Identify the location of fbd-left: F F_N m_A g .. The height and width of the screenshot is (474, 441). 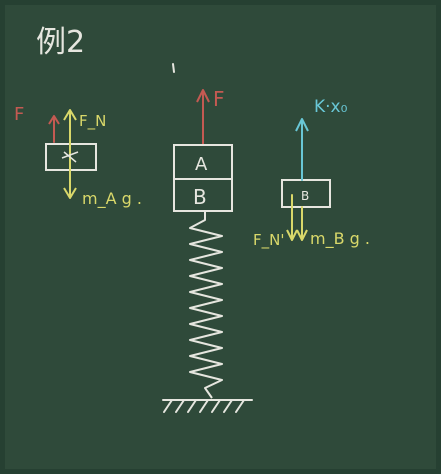
(78, 156).